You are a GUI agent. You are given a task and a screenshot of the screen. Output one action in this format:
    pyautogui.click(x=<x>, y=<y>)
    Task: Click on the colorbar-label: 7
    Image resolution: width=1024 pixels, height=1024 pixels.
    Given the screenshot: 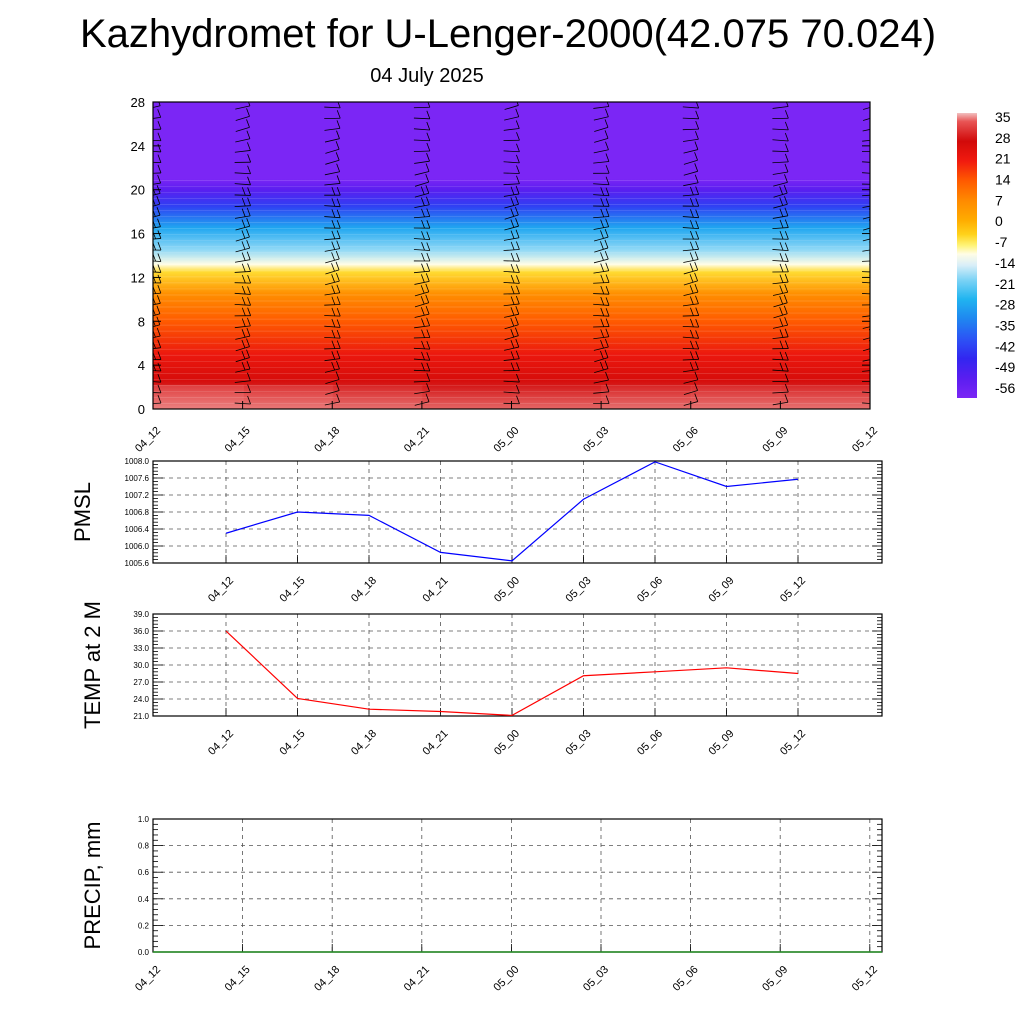 What is the action you would take?
    pyautogui.click(x=999, y=200)
    